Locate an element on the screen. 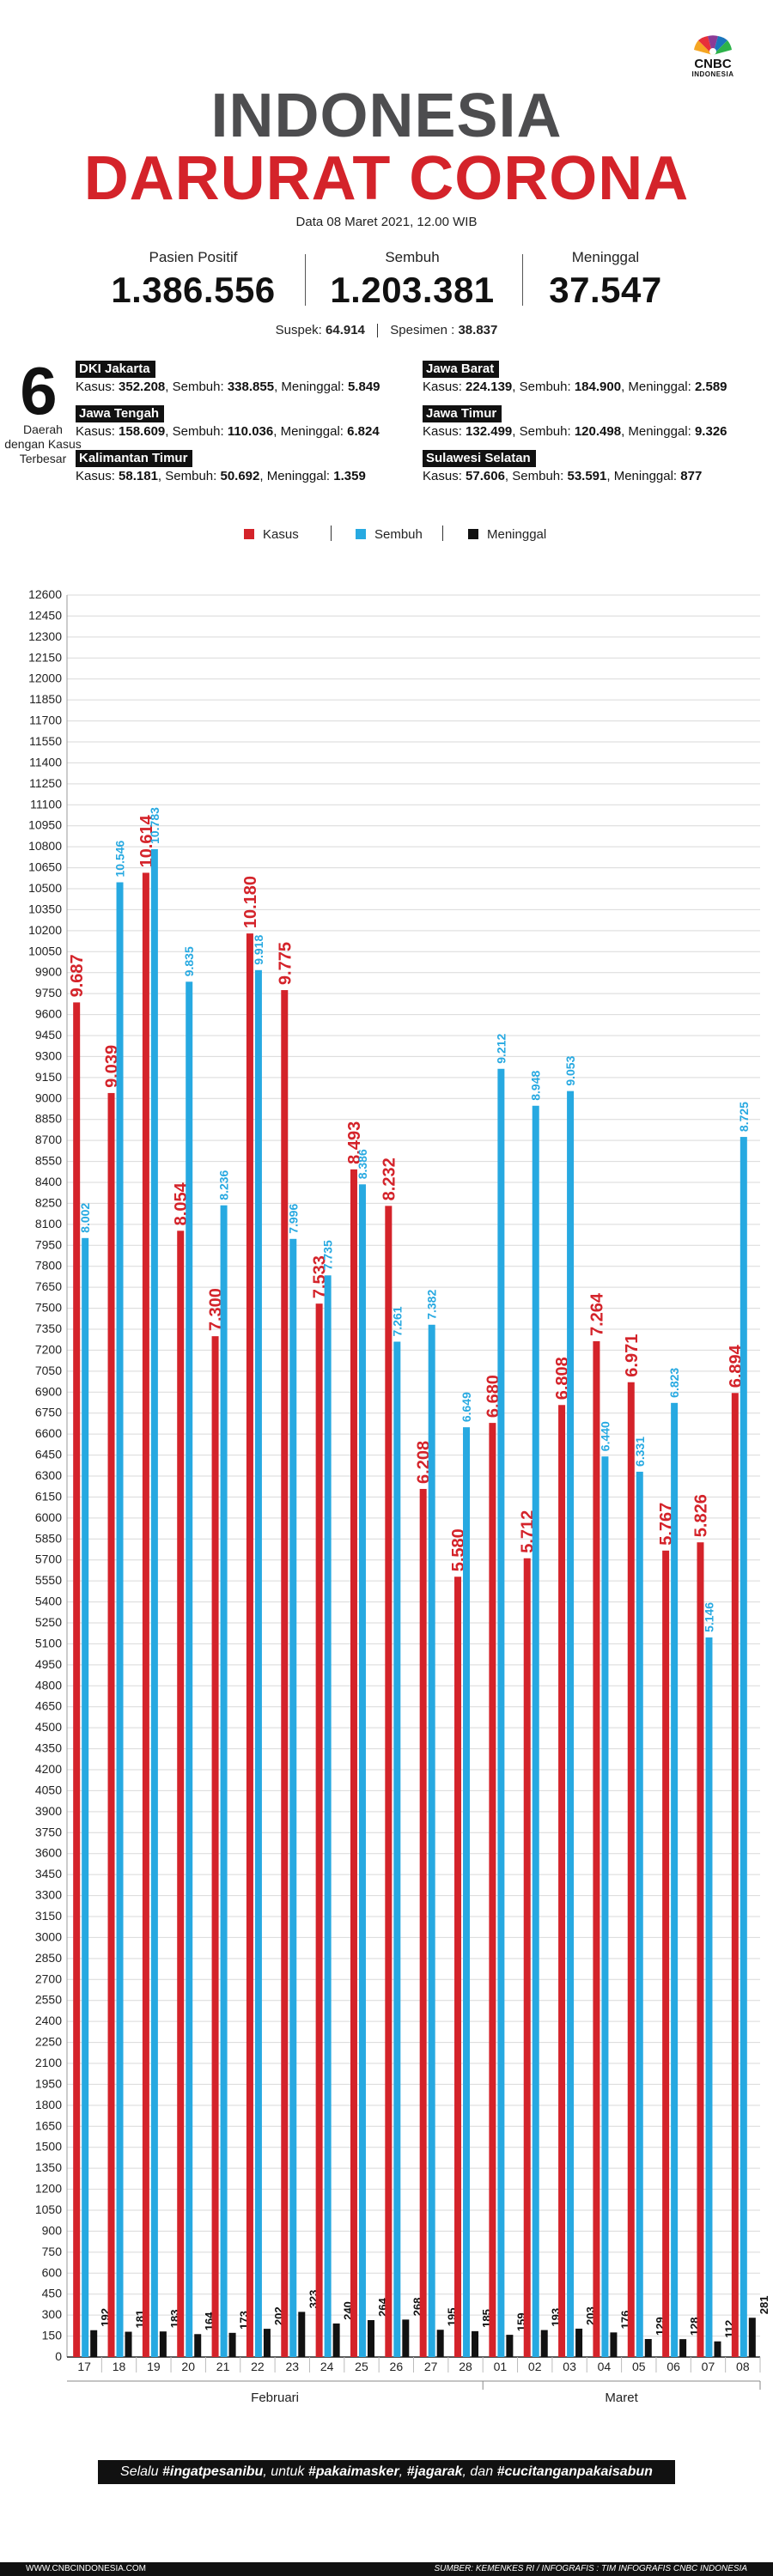  data-label-sembuh: 8.948 is located at coordinates (536, 1086).